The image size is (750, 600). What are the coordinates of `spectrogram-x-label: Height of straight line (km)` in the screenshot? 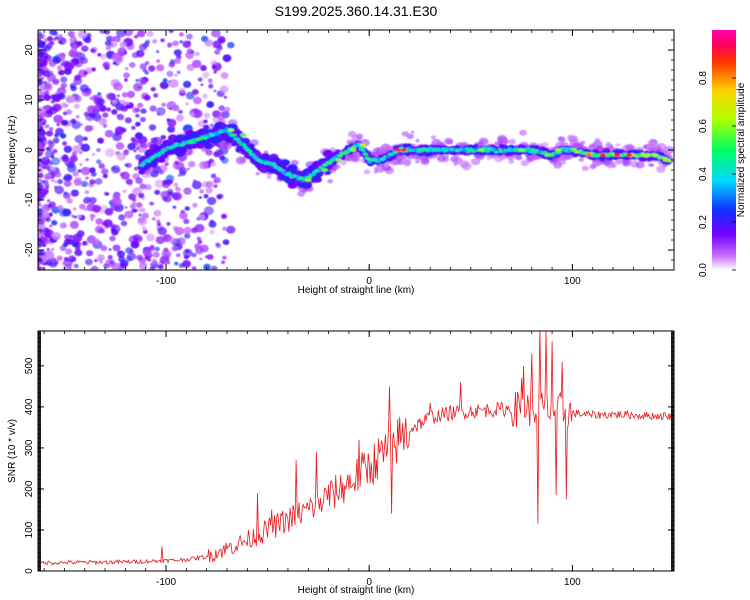 It's located at (356, 290).